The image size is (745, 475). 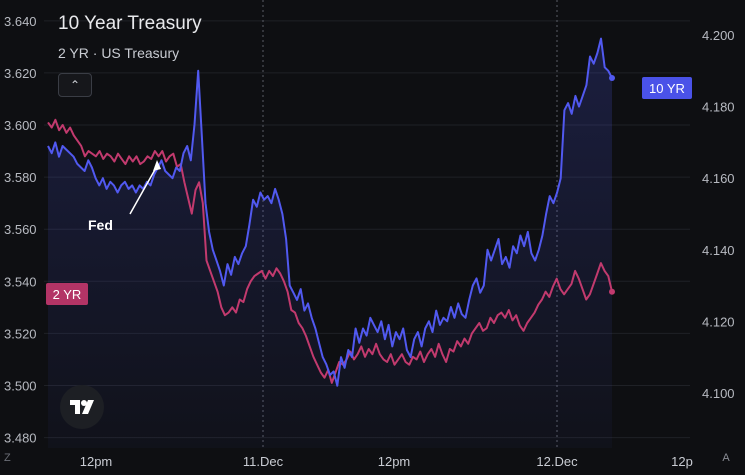 I want to click on chart-title: 10 Year Treasury, so click(x=130, y=23).